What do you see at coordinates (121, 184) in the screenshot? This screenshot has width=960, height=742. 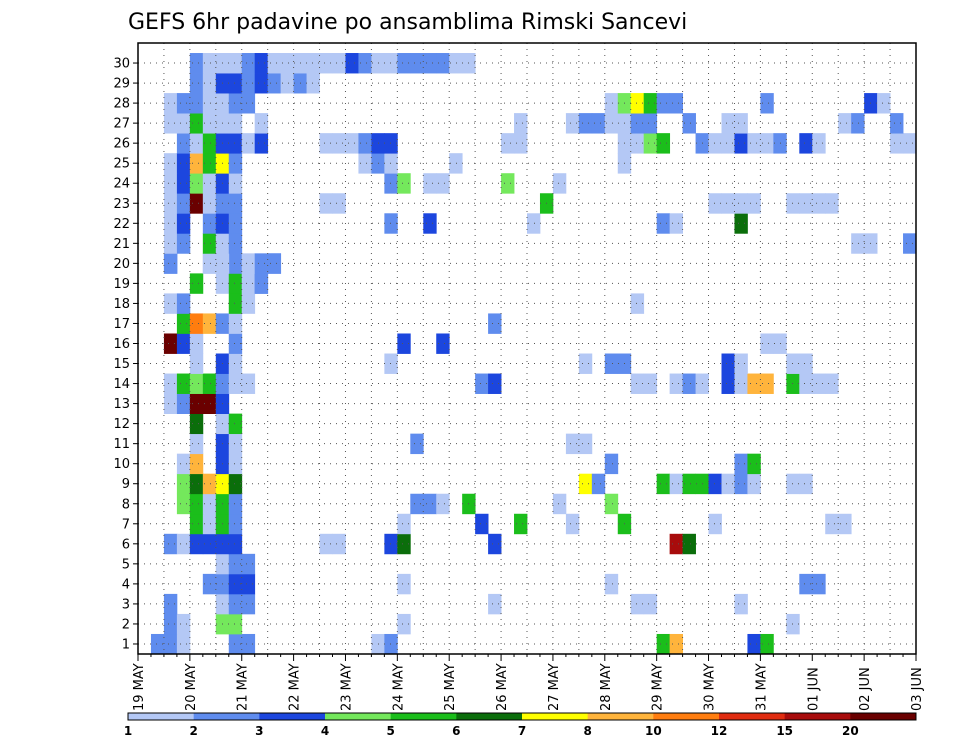 I see `y-tick-label: 24` at bounding box center [121, 184].